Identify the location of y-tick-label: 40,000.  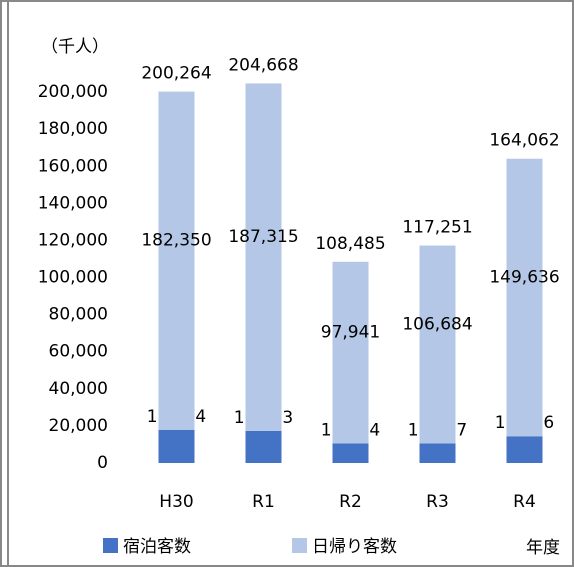
(78, 389).